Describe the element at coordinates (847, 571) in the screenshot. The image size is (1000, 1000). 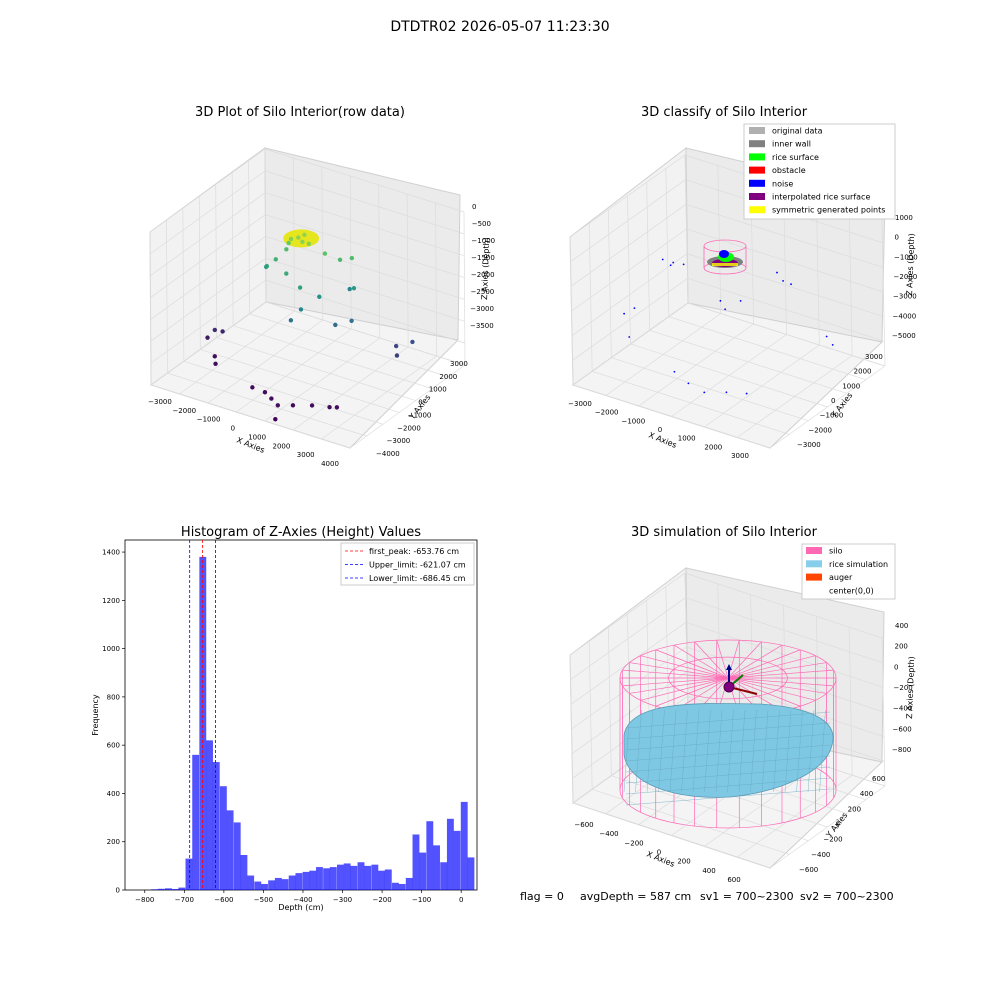
I see `legend-entries: silo rice simulation auger center(0,0)` at that location.